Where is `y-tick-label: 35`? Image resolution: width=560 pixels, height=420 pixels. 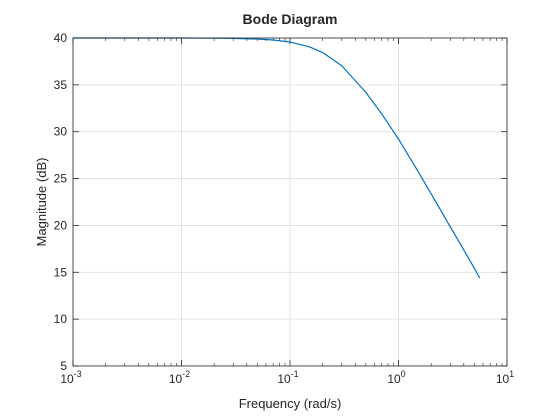
y-tick-label: 35 is located at coordinates (61, 85).